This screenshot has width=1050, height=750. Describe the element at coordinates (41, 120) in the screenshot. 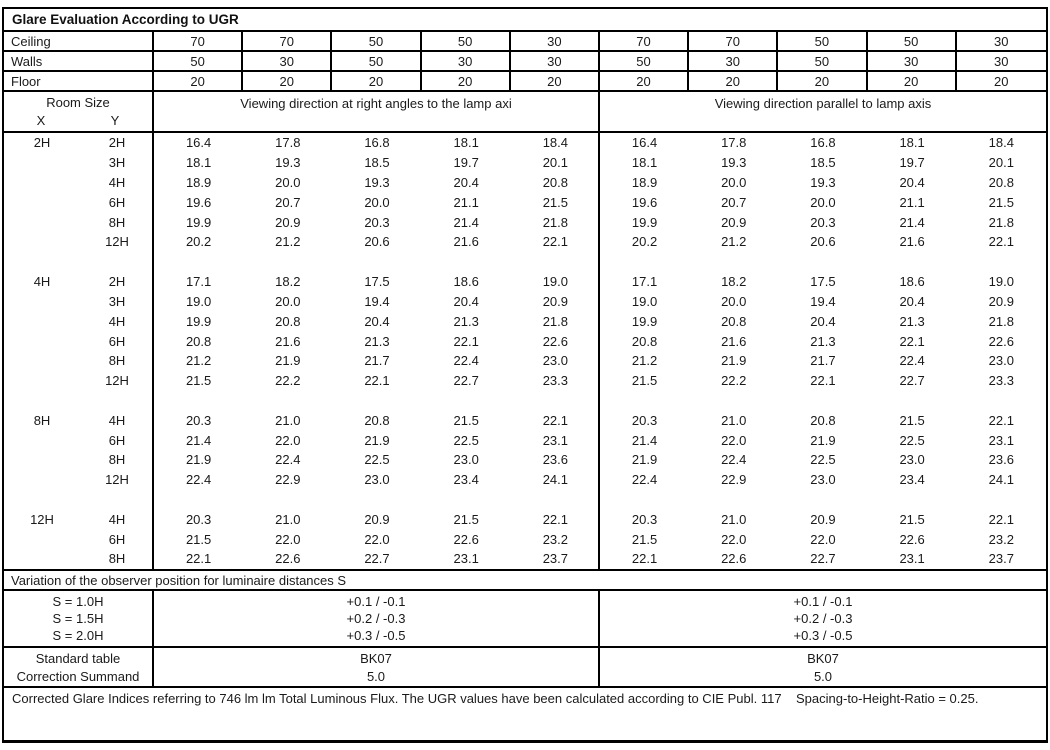

I see `x-column-label: X` at that location.